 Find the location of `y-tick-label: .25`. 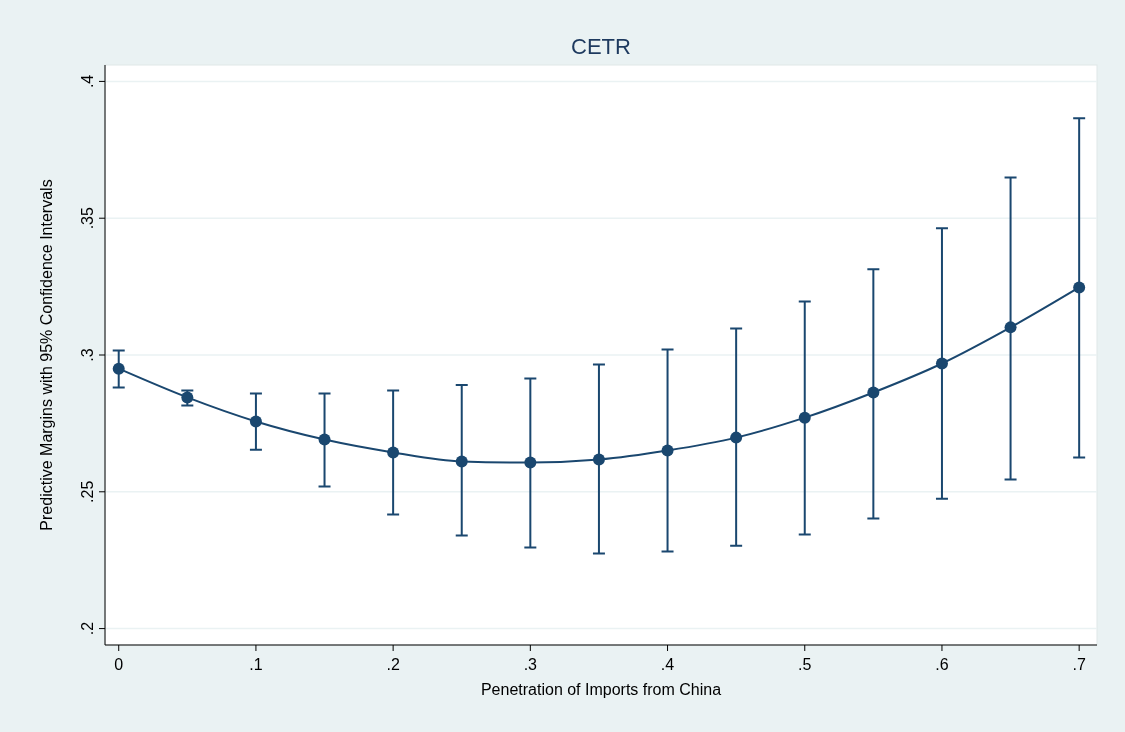

y-tick-label: .25 is located at coordinates (87, 491).